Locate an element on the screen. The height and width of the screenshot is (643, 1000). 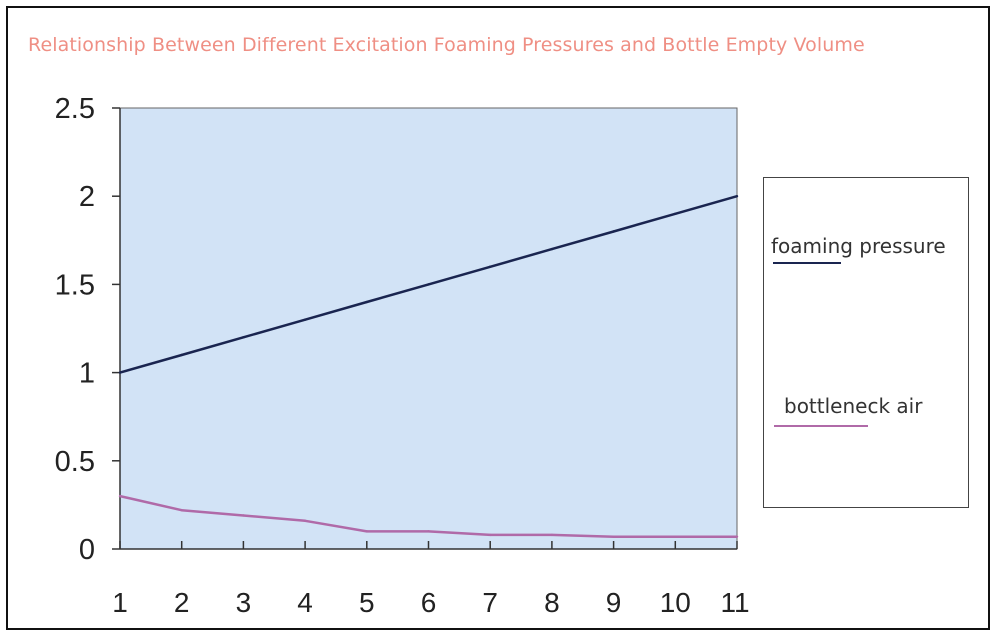
legend-swatch-bottleneck-air is located at coordinates (821, 426).